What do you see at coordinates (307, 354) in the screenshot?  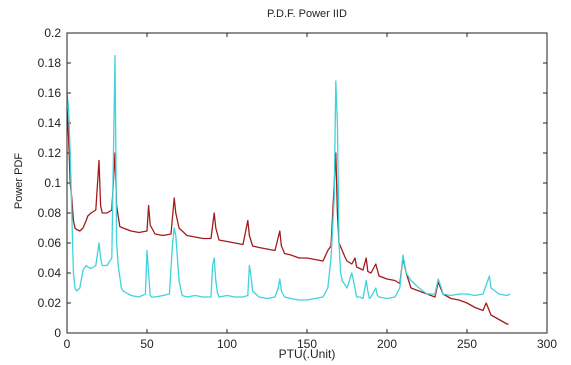 I see `x-axis-label: PTU(.Unit)` at bounding box center [307, 354].